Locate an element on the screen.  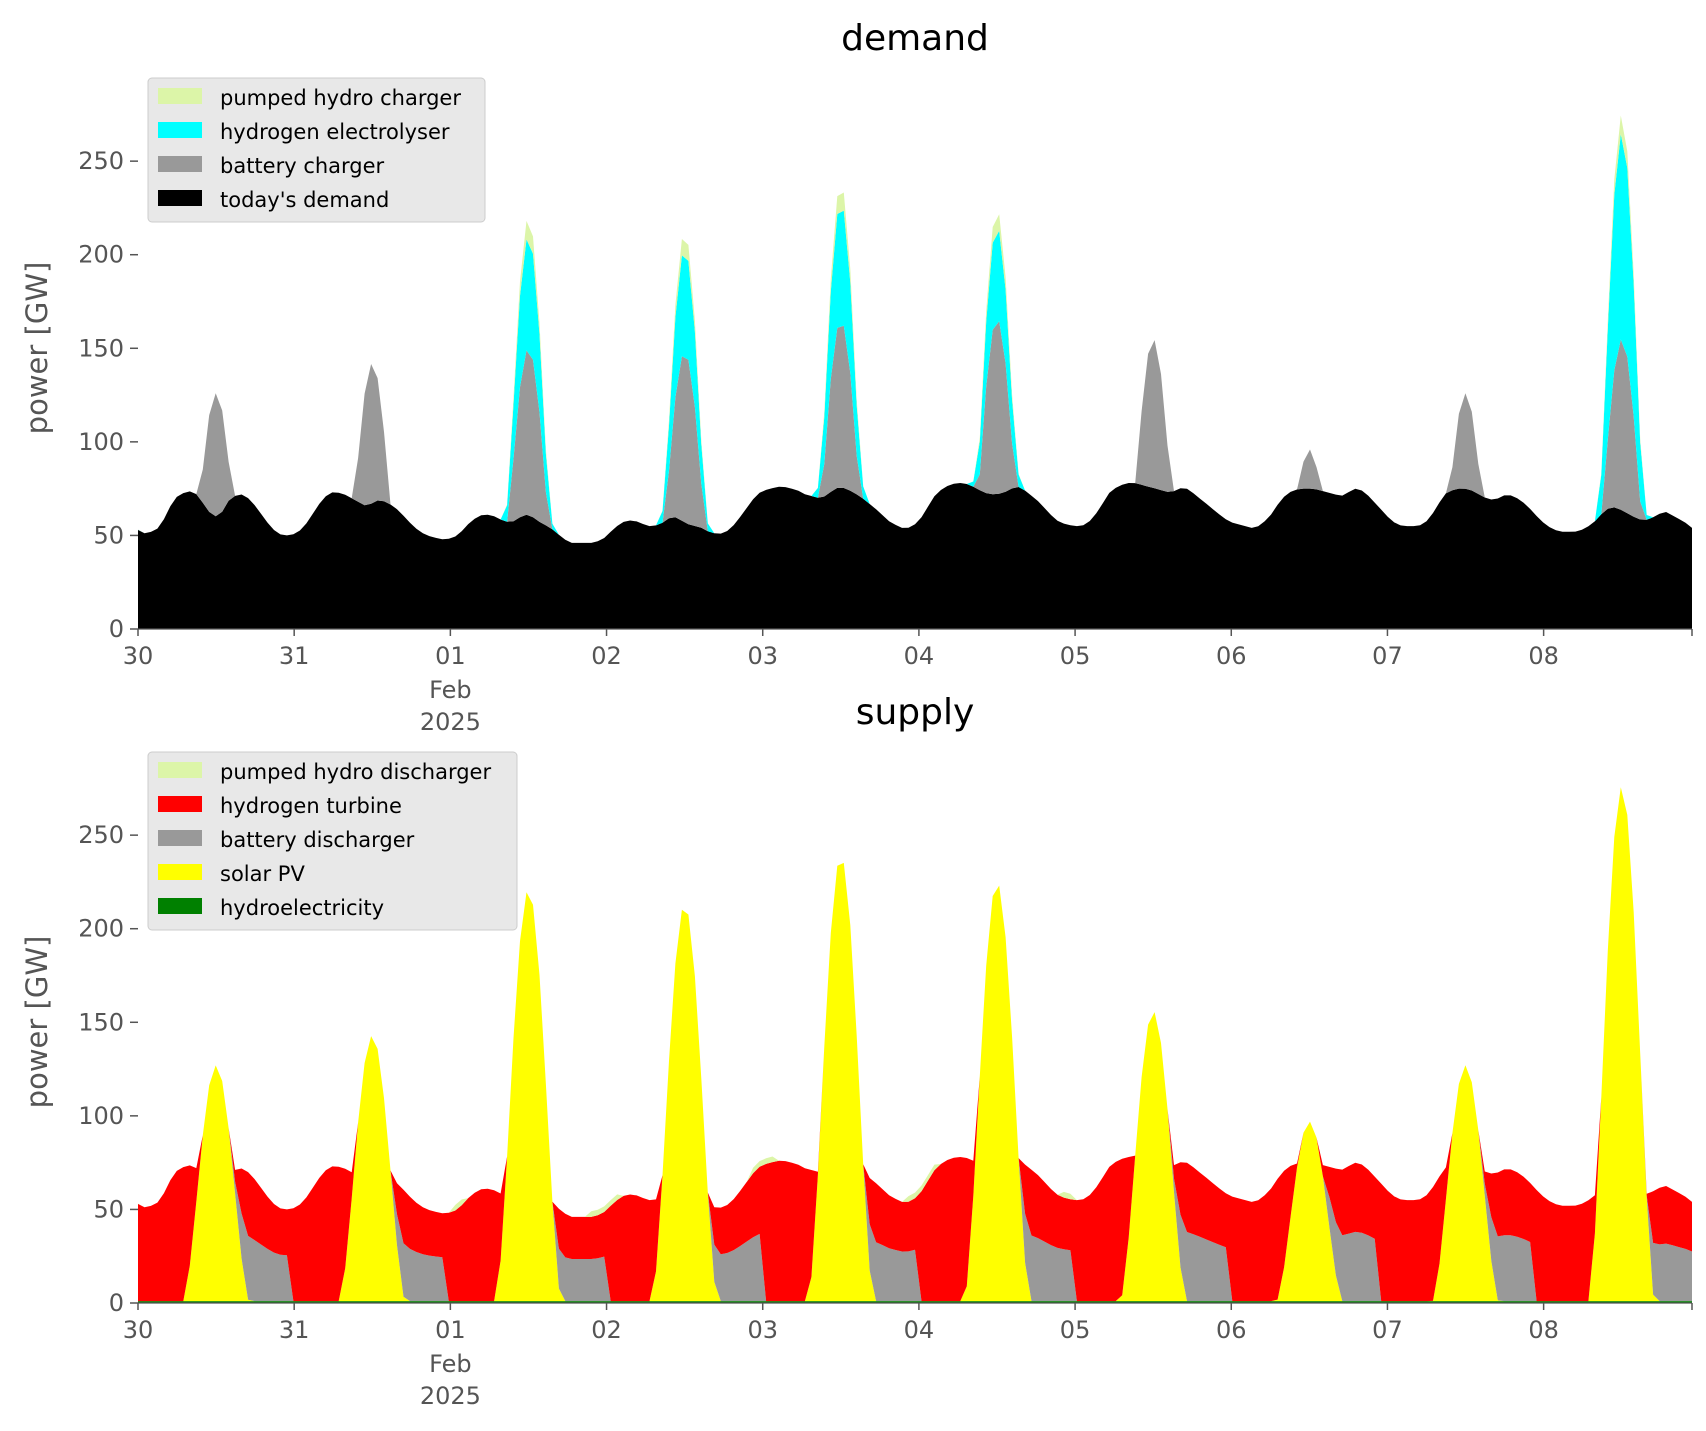
demand-area-battery-charger is located at coordinates (915, 432).